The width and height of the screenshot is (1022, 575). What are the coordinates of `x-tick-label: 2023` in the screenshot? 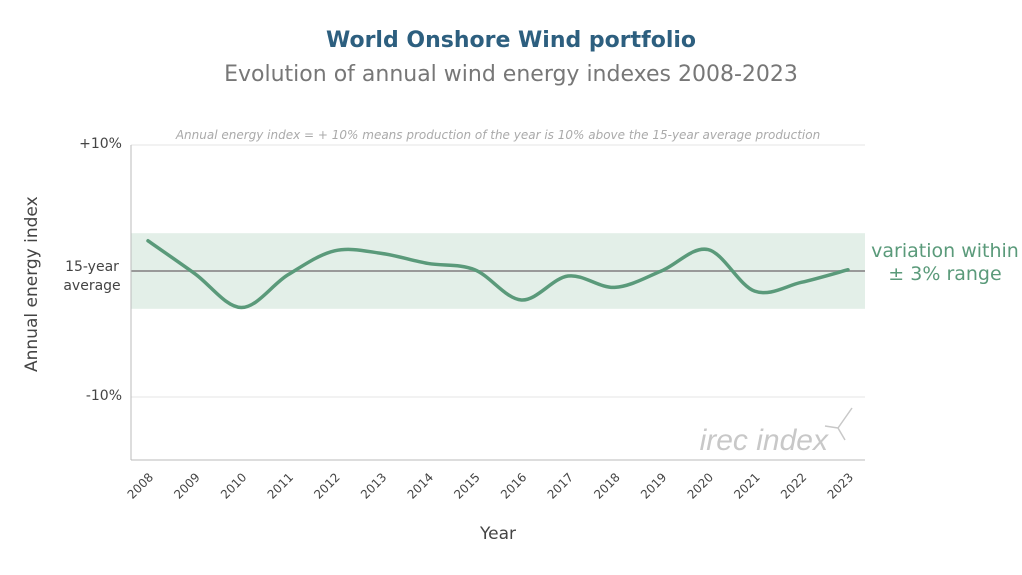 It's located at (840, 485).